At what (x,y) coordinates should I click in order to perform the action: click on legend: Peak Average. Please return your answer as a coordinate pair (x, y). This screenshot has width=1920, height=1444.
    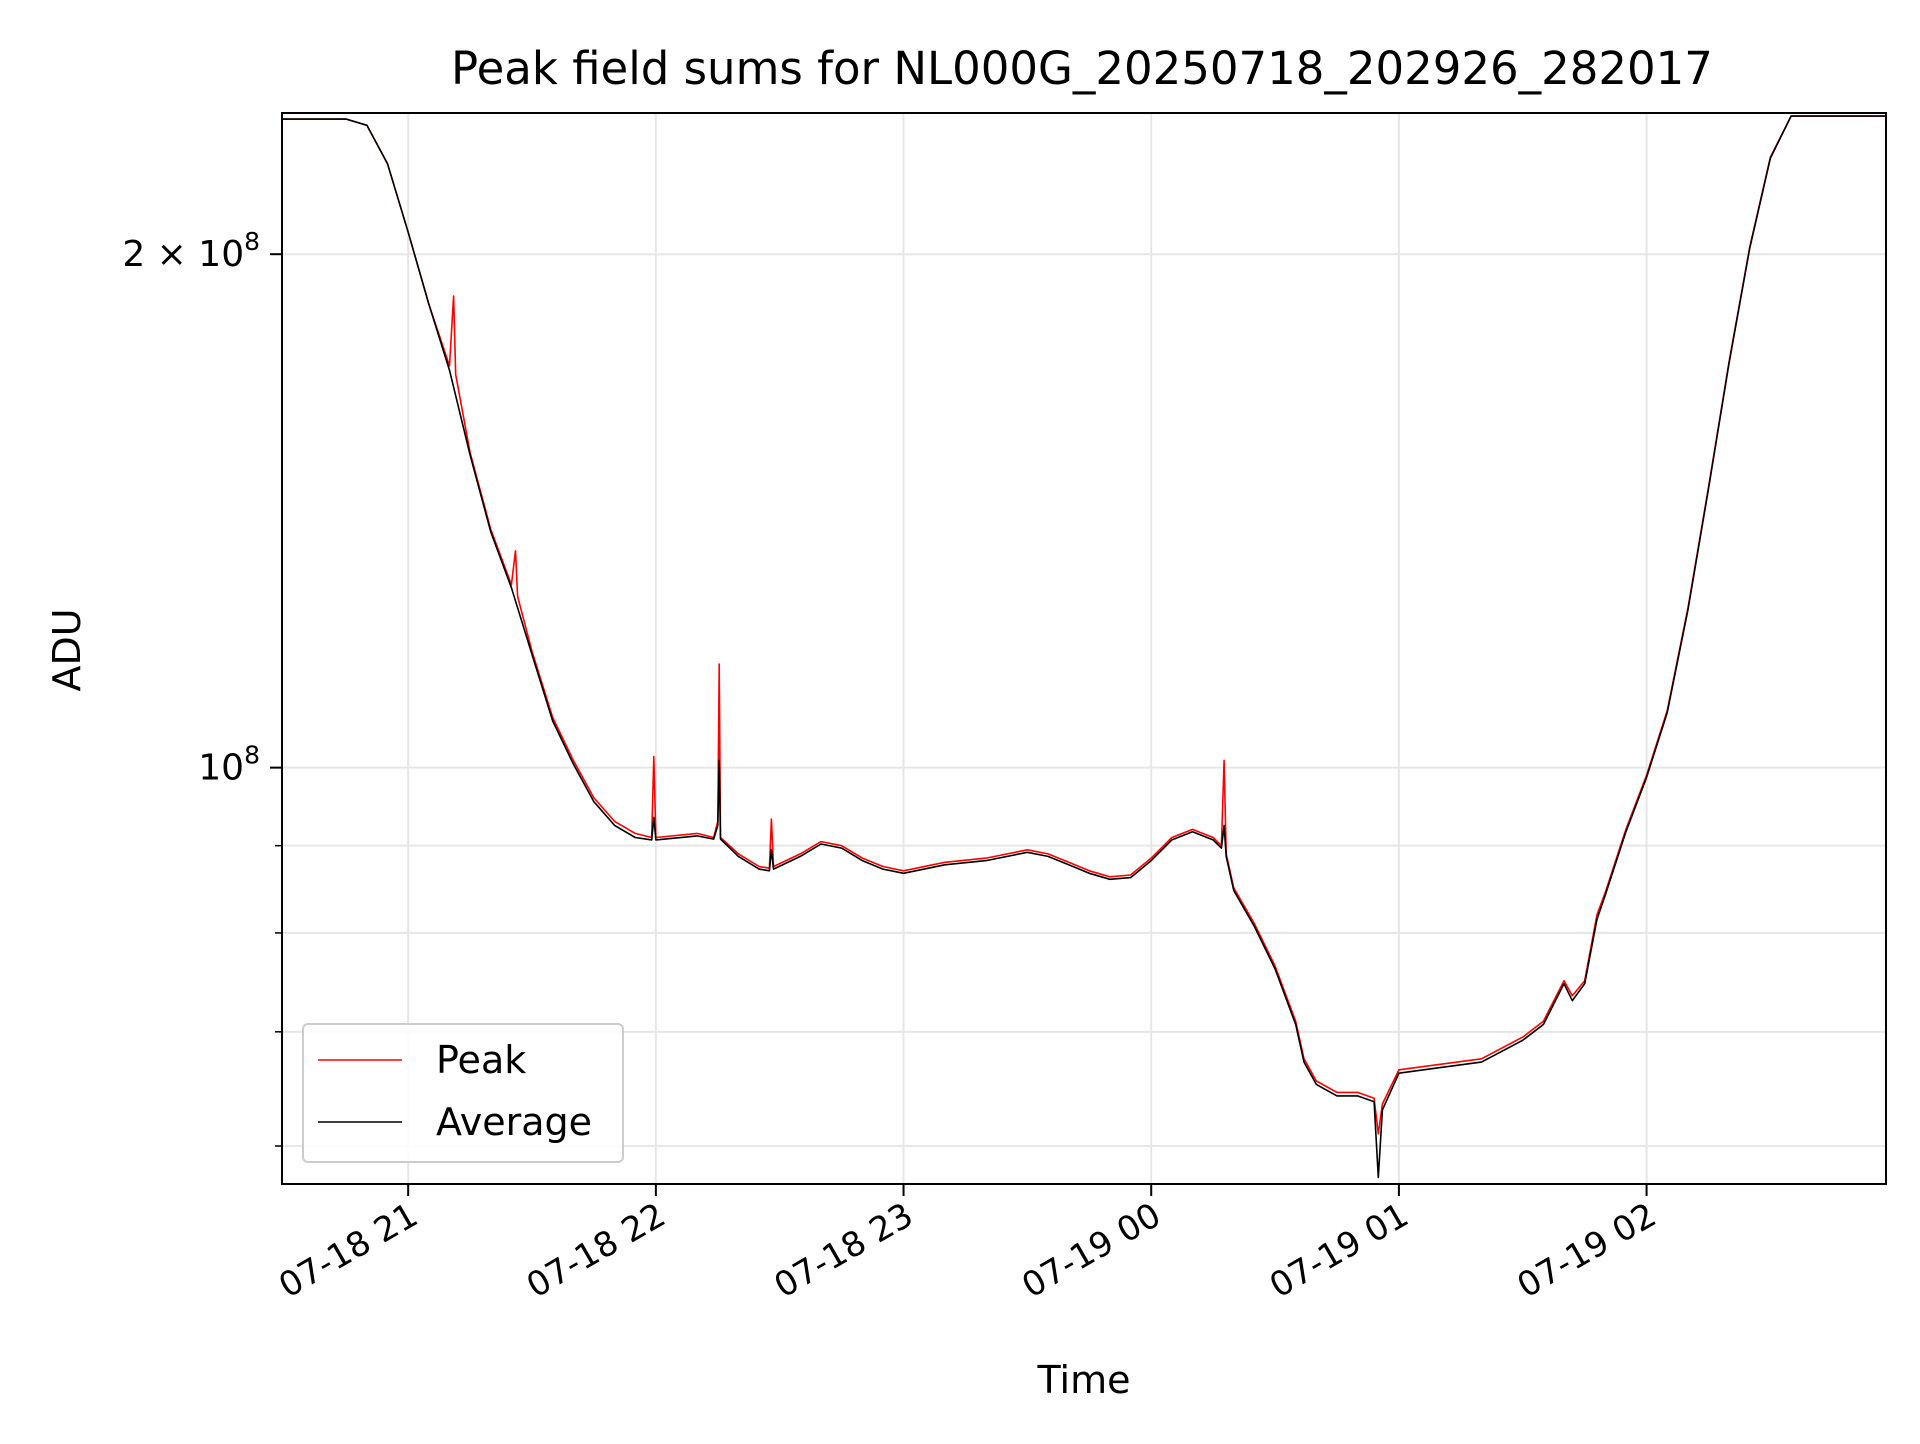
    Looking at the image, I should click on (463, 1093).